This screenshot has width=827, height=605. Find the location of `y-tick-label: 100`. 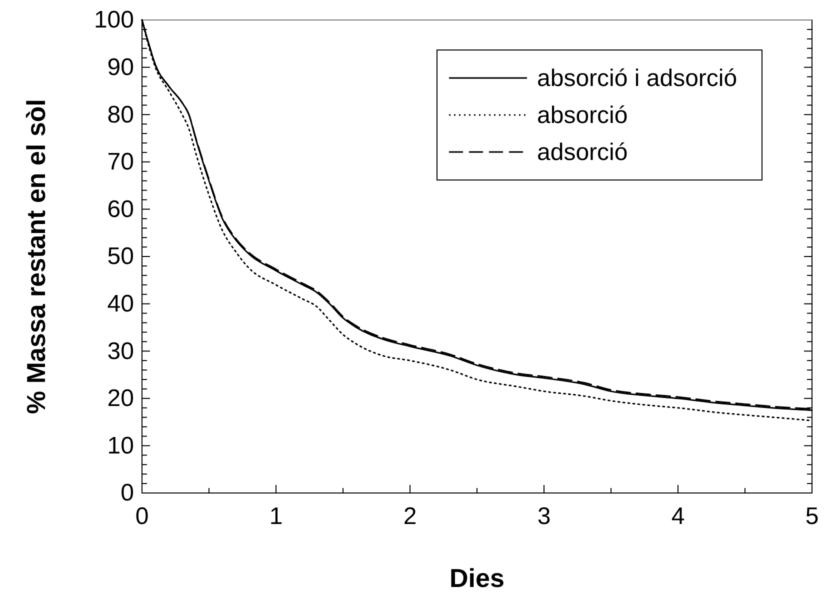

y-tick-label: 100 is located at coordinates (114, 20).